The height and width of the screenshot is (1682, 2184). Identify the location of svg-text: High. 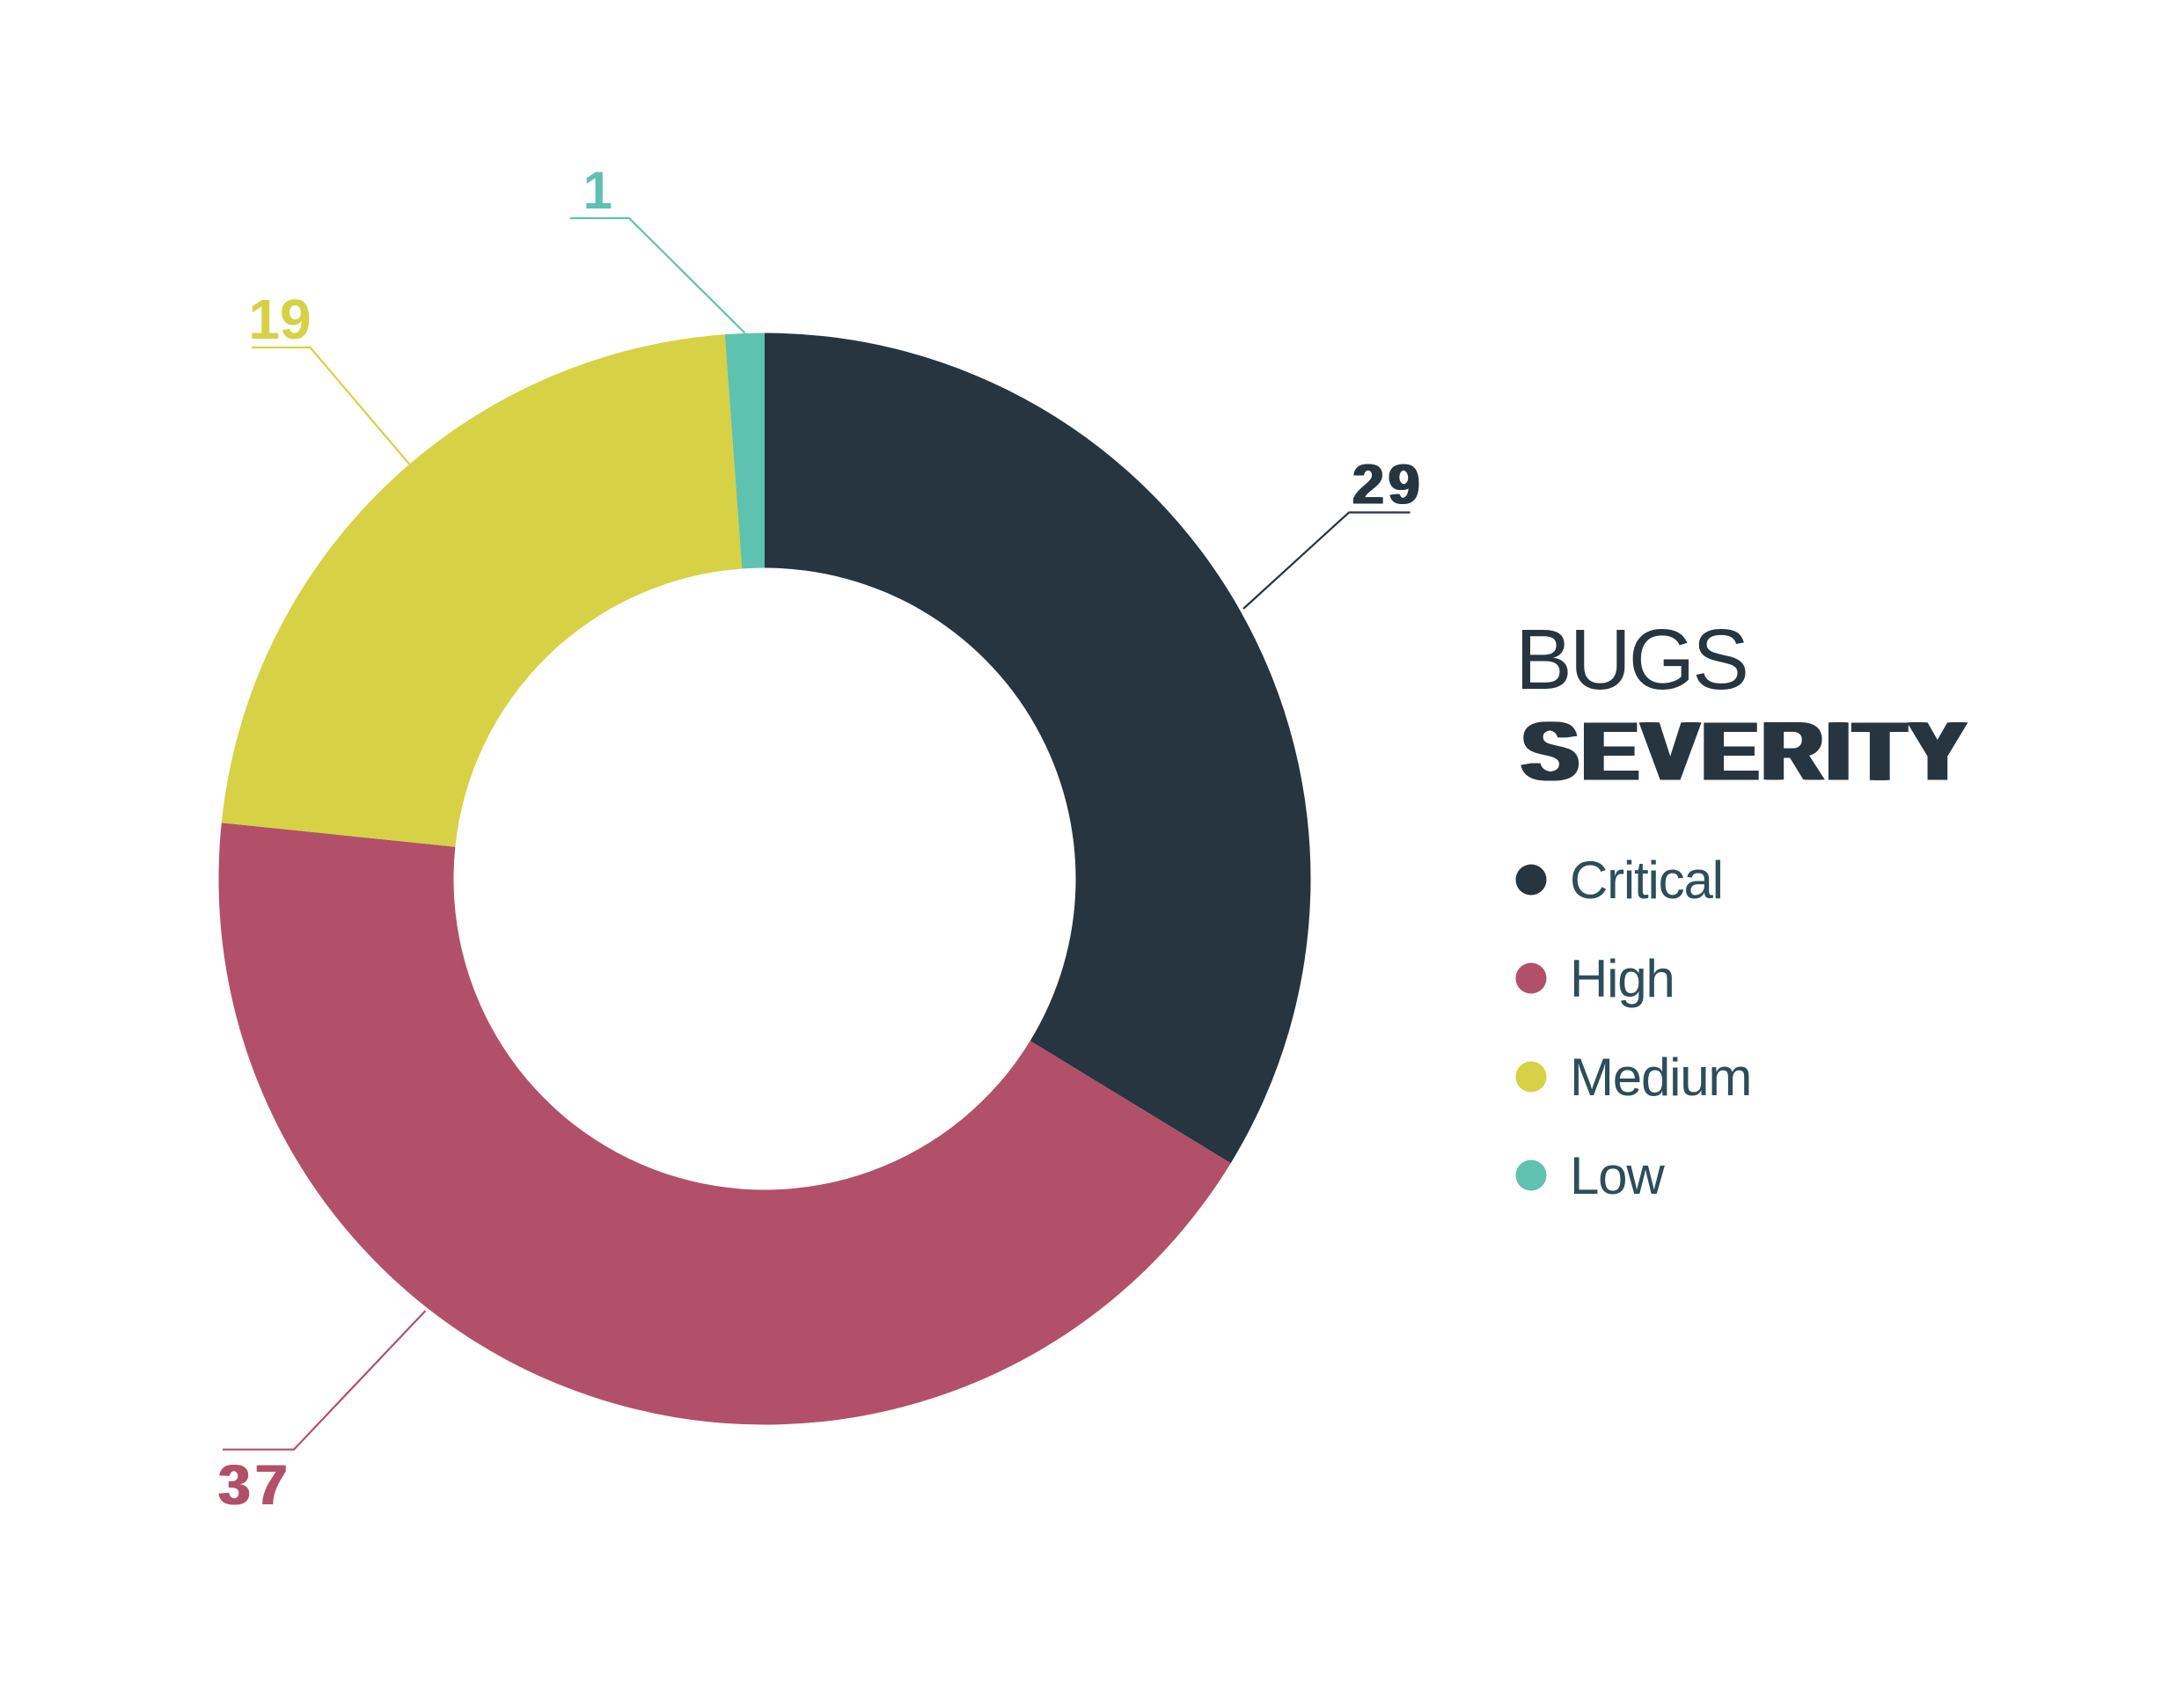
(1622, 978).